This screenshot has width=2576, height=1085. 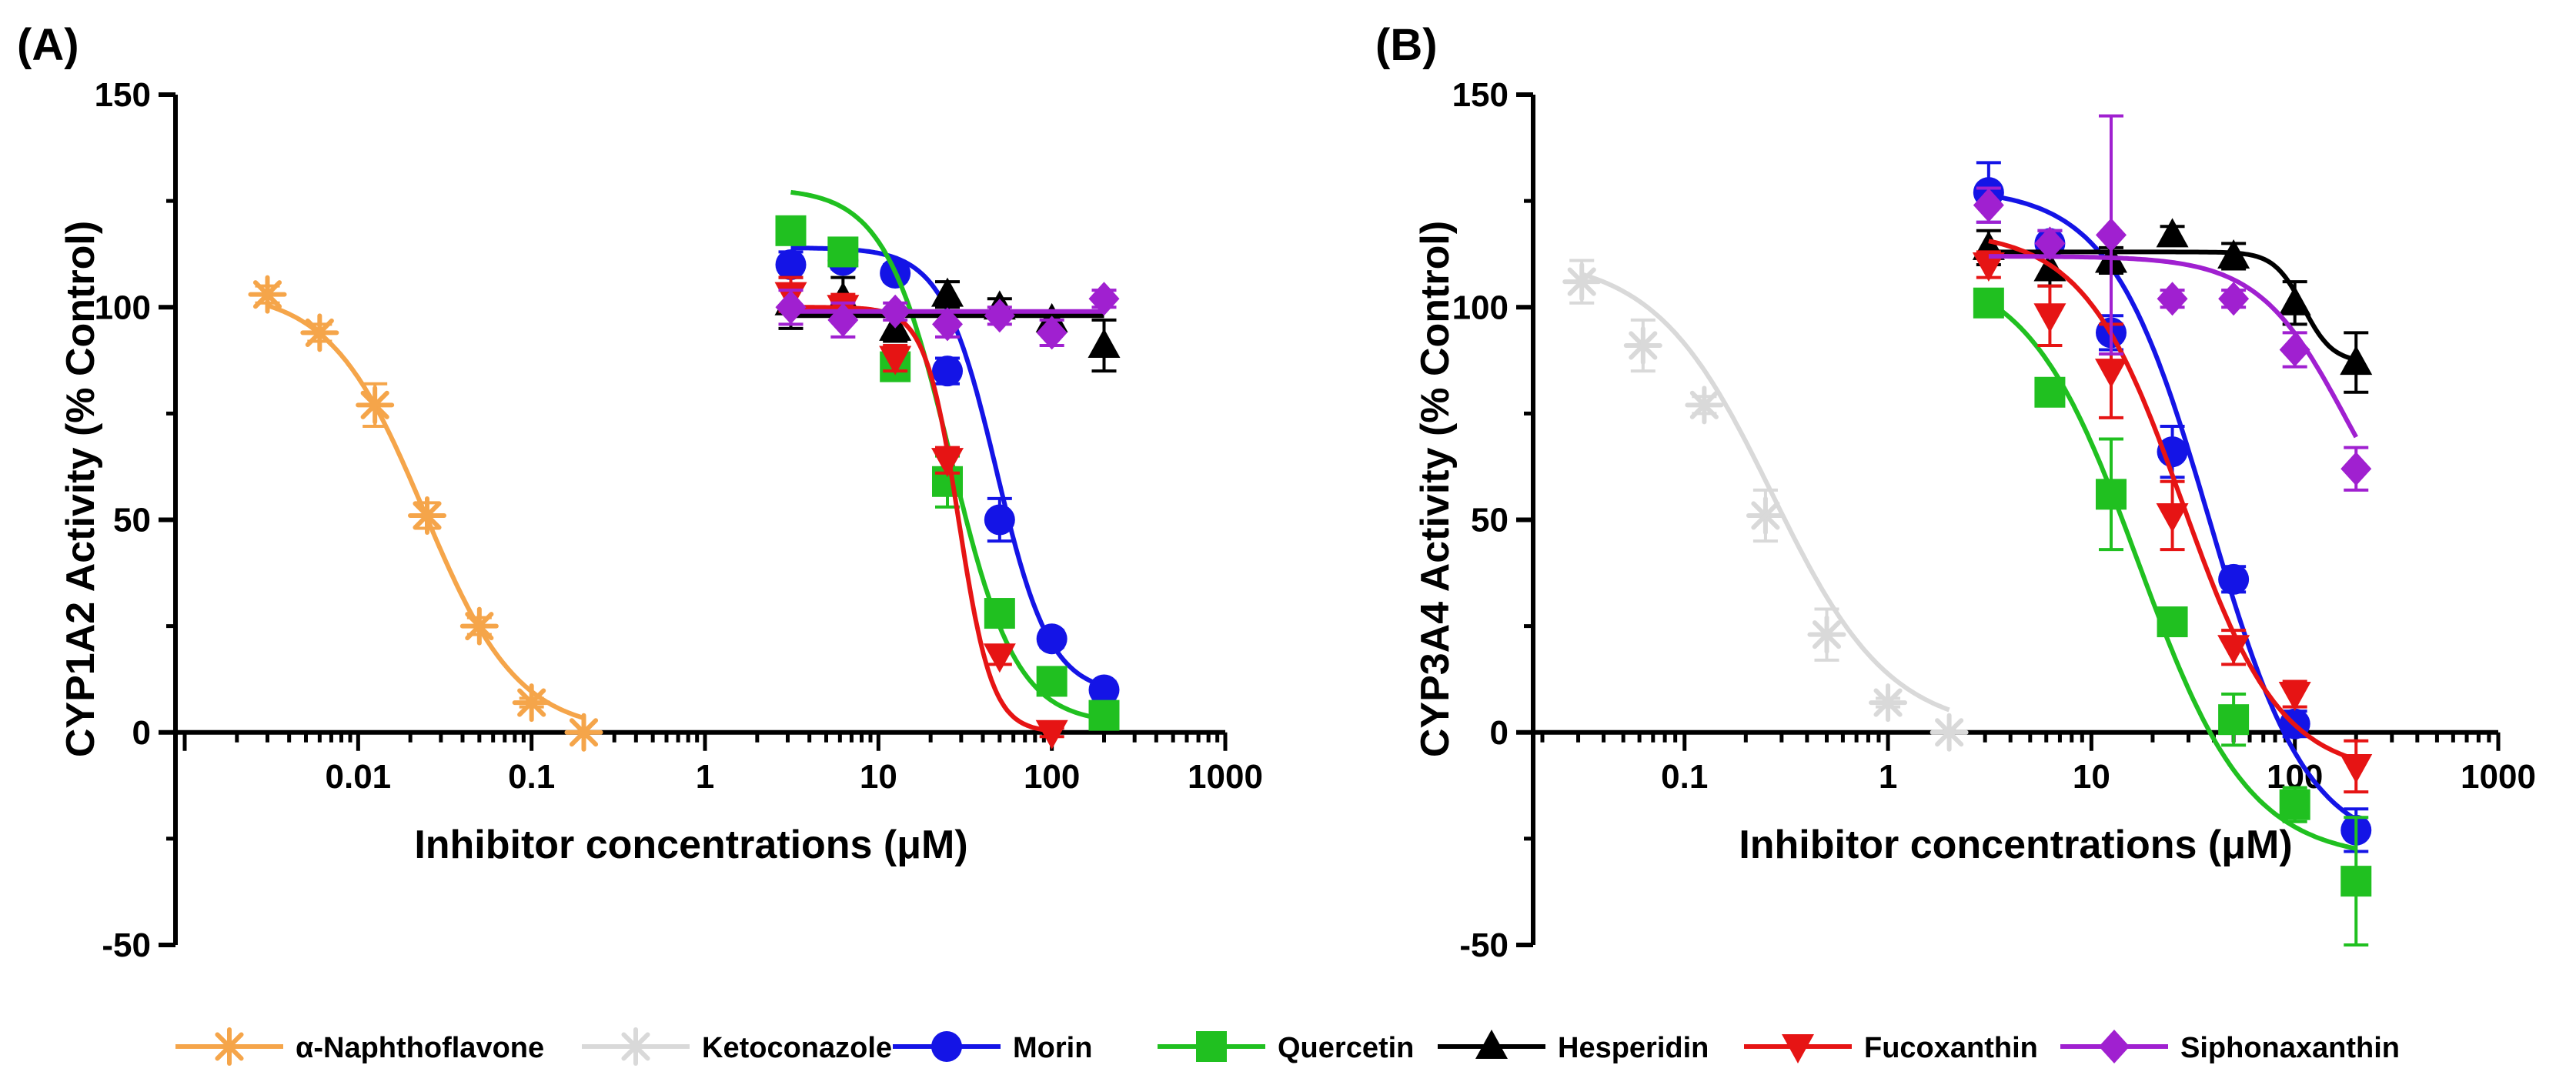 What do you see at coordinates (1951, 1048) in the screenshot?
I see `legend-label: Fucoxanthin` at bounding box center [1951, 1048].